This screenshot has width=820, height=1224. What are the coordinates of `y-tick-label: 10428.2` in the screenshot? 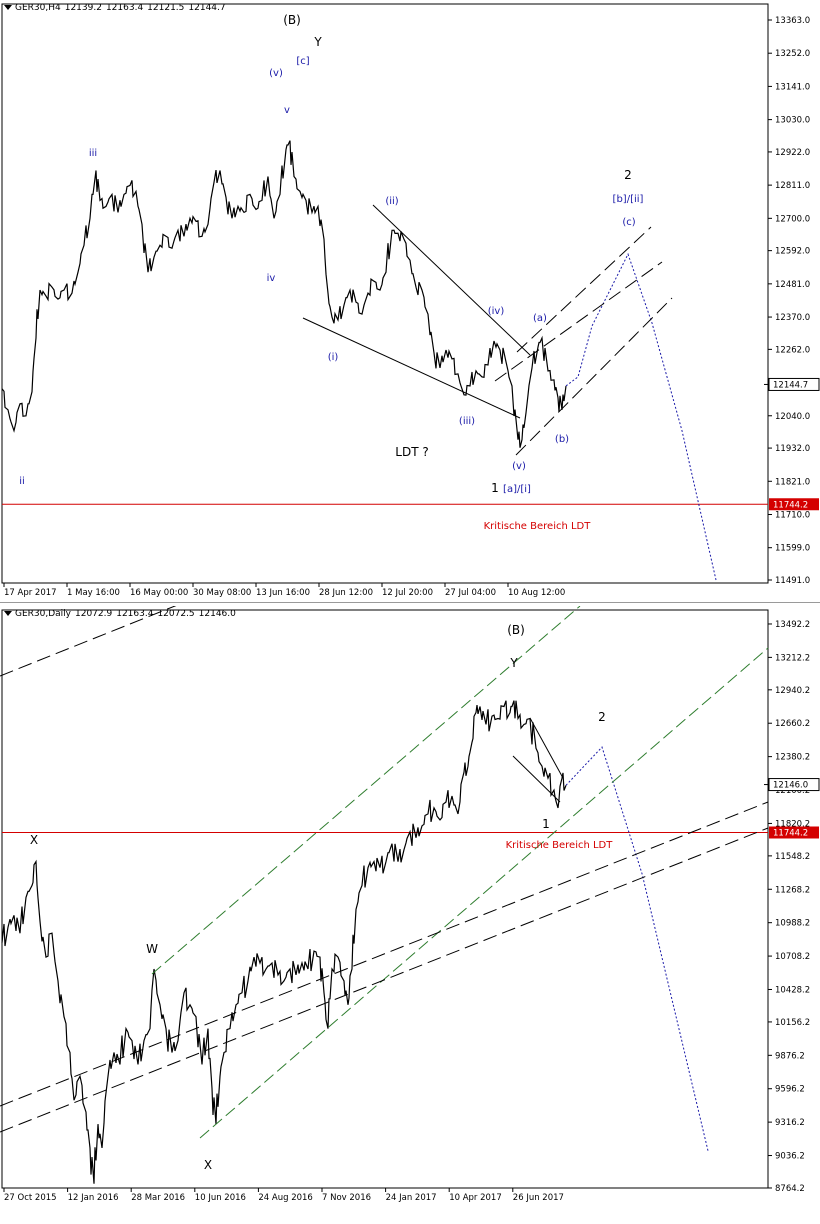 It's located at (792, 990).